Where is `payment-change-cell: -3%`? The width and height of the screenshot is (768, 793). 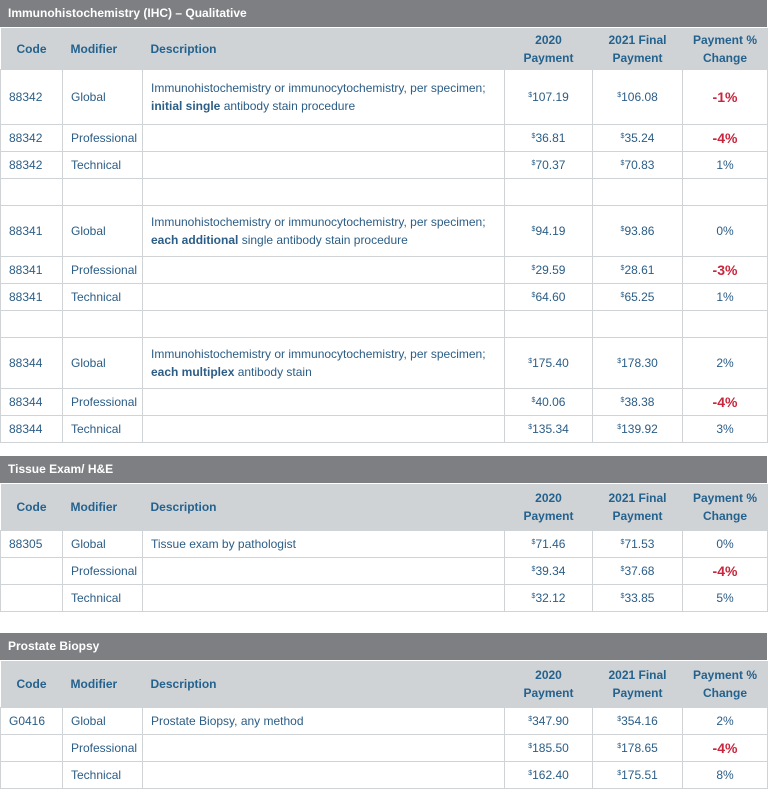
payment-change-cell: -3% is located at coordinates (725, 270).